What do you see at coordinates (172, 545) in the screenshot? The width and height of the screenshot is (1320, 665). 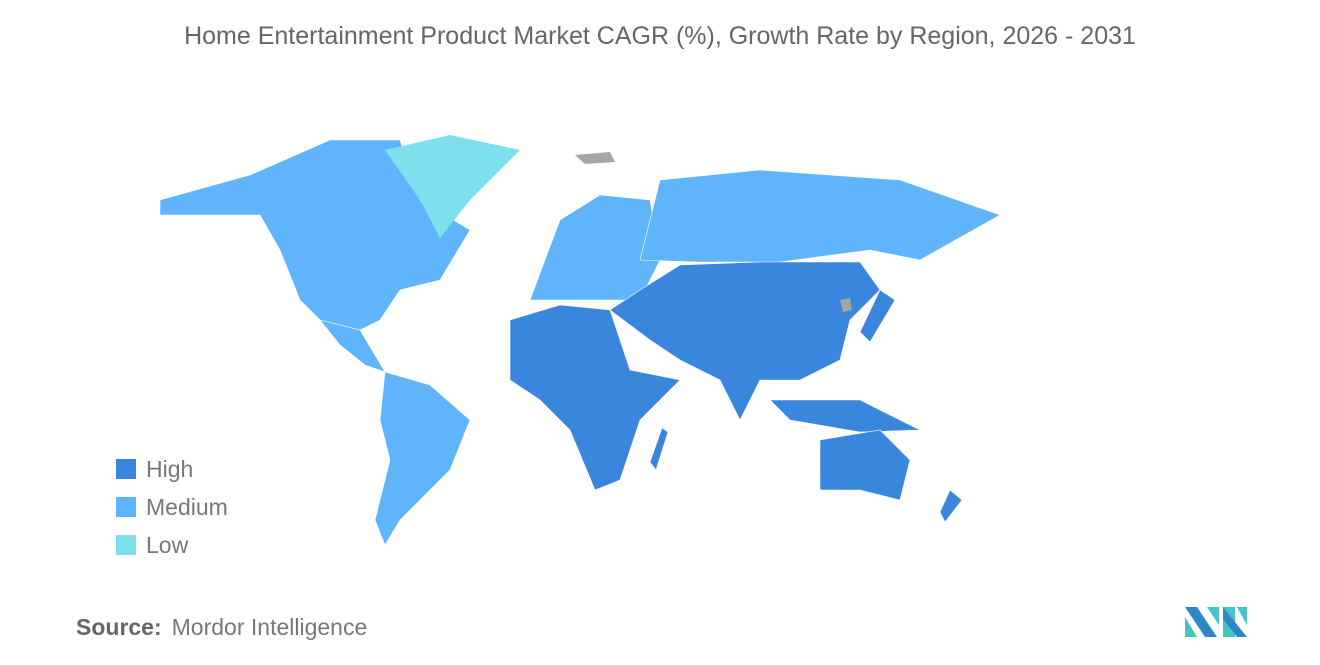 I see `legend-item-low: Low` at bounding box center [172, 545].